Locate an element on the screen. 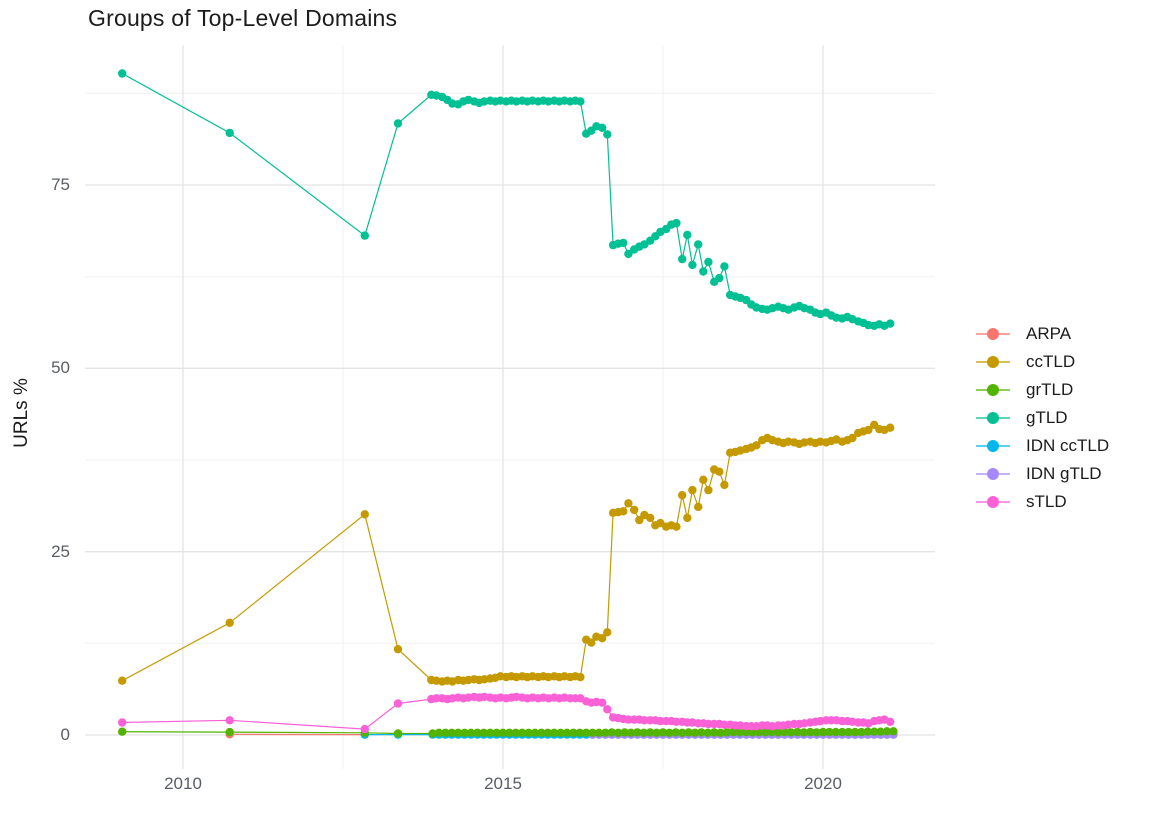  legend-label: sTLD is located at coordinates (1046, 501).